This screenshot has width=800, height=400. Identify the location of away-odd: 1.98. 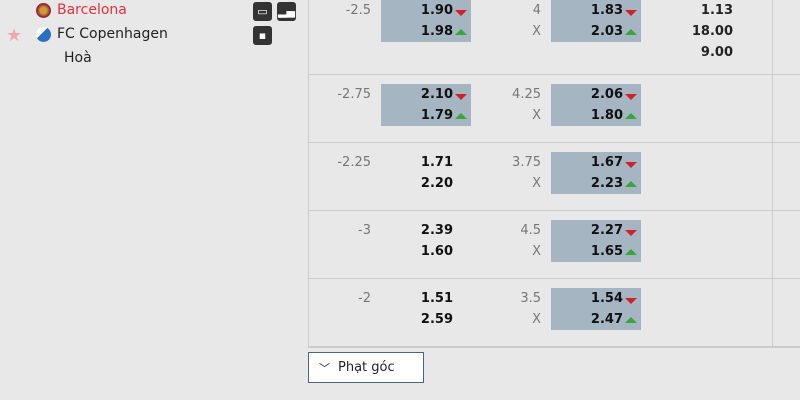
(436, 31).